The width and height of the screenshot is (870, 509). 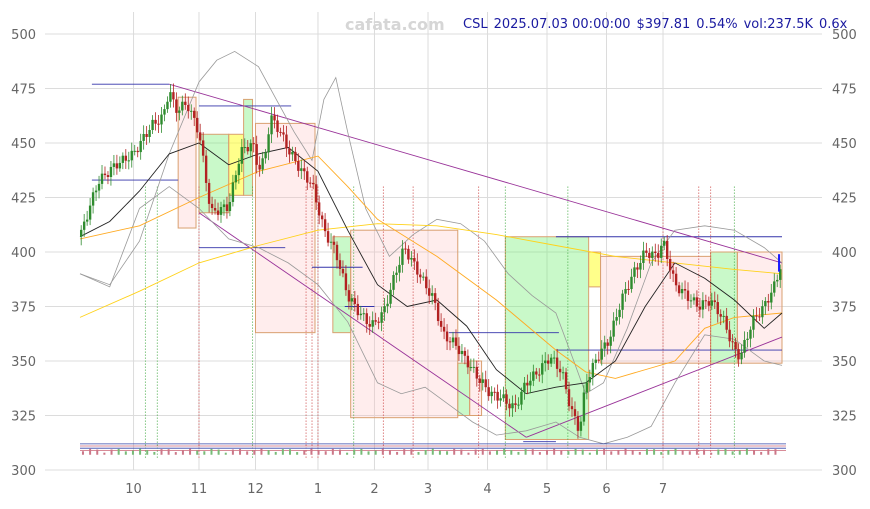 I want to click on y-tick-label-left: 325, so click(x=23, y=417).